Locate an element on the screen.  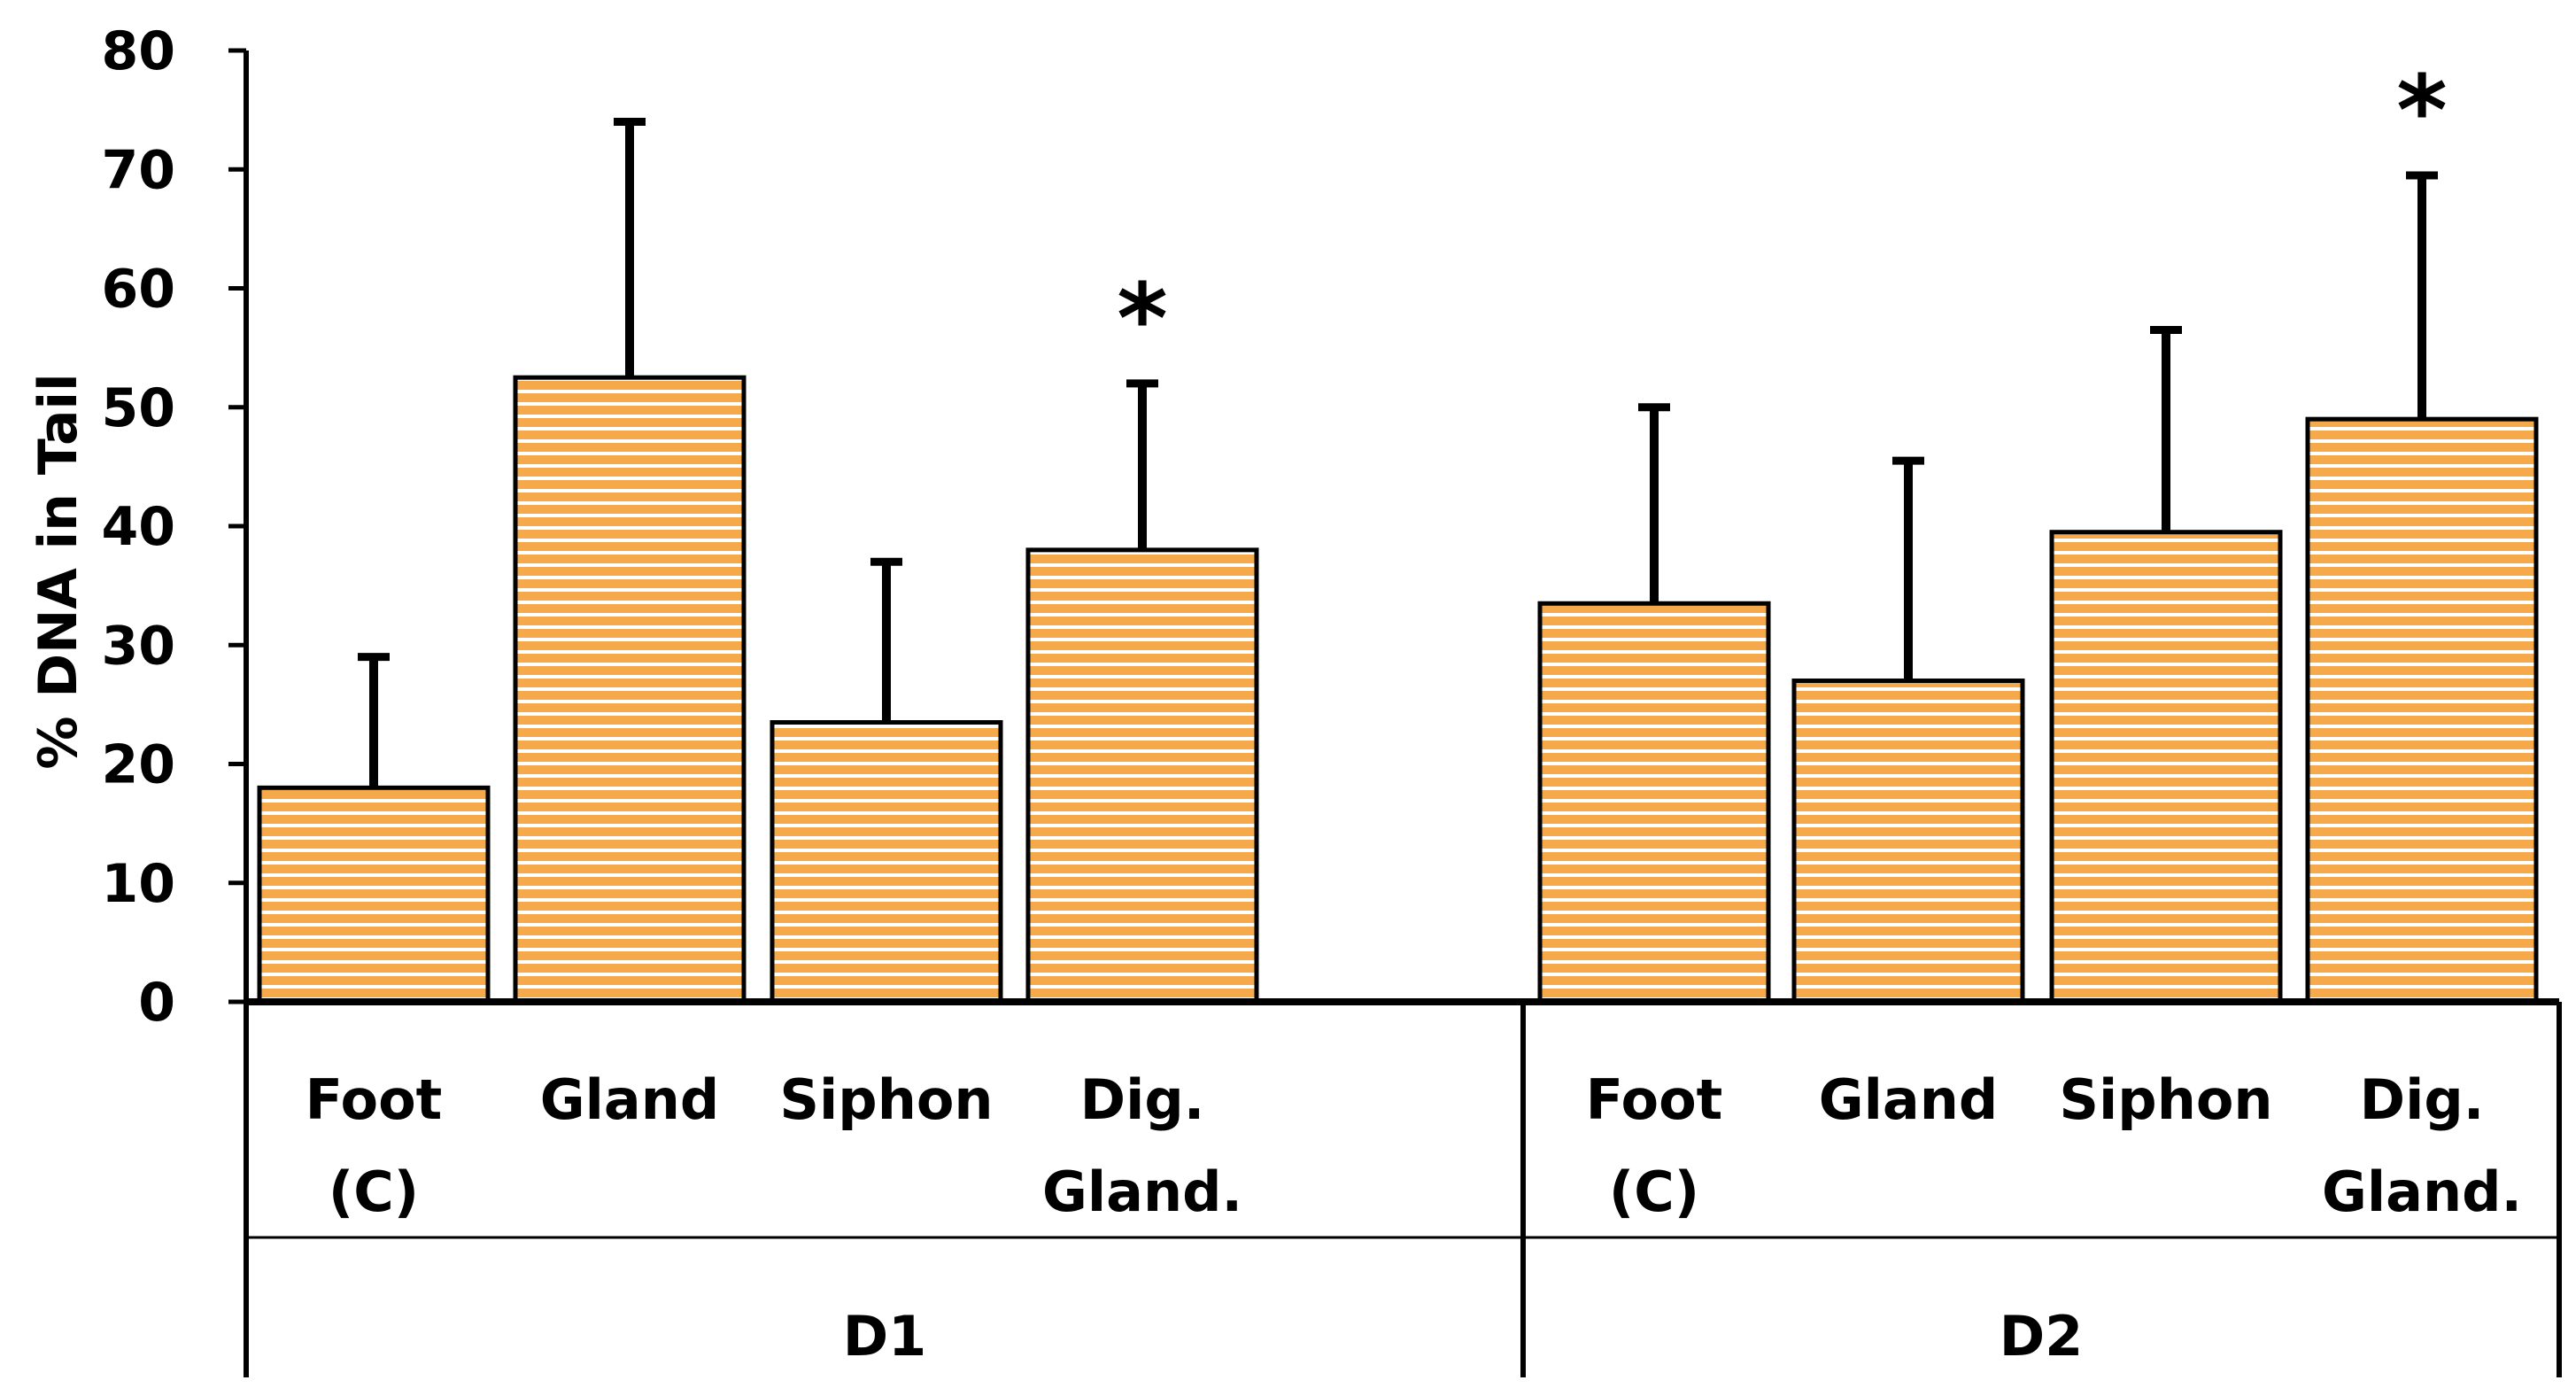
bar-d1-gland is located at coordinates (629, 690).